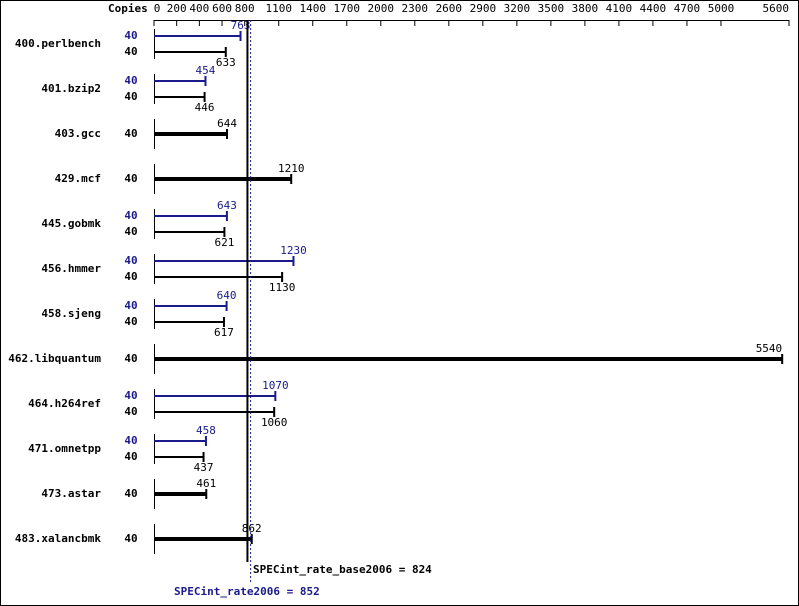  What do you see at coordinates (721, 8) in the screenshot?
I see `x-tick-label: 5000` at bounding box center [721, 8].